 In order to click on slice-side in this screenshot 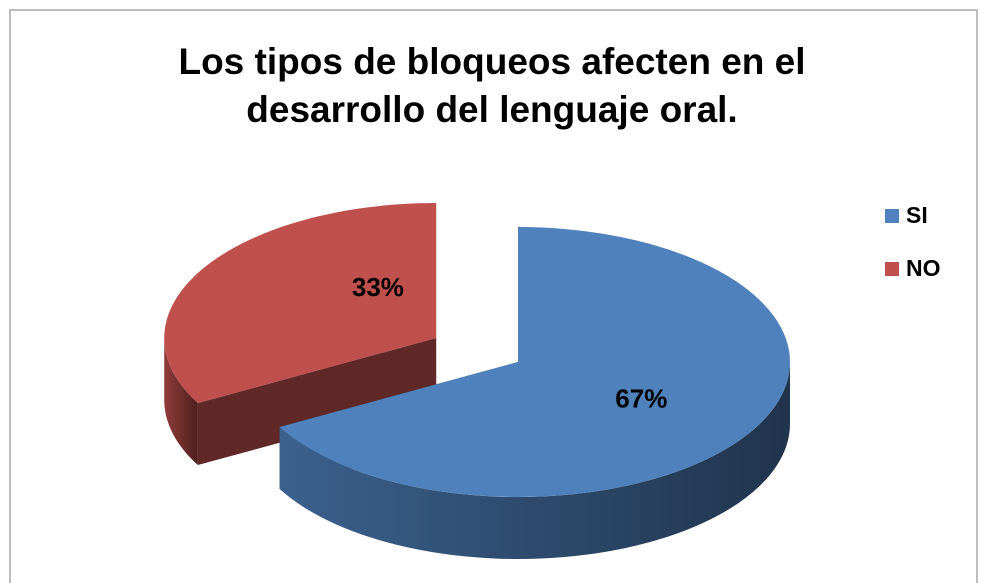, I will do `click(317, 401)`.